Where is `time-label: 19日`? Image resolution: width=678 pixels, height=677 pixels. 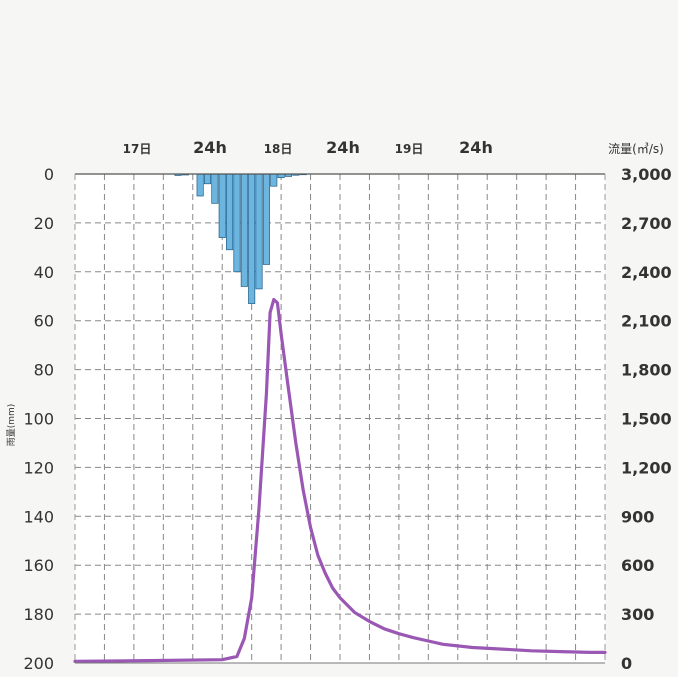
time-label: 19日 is located at coordinates (409, 149).